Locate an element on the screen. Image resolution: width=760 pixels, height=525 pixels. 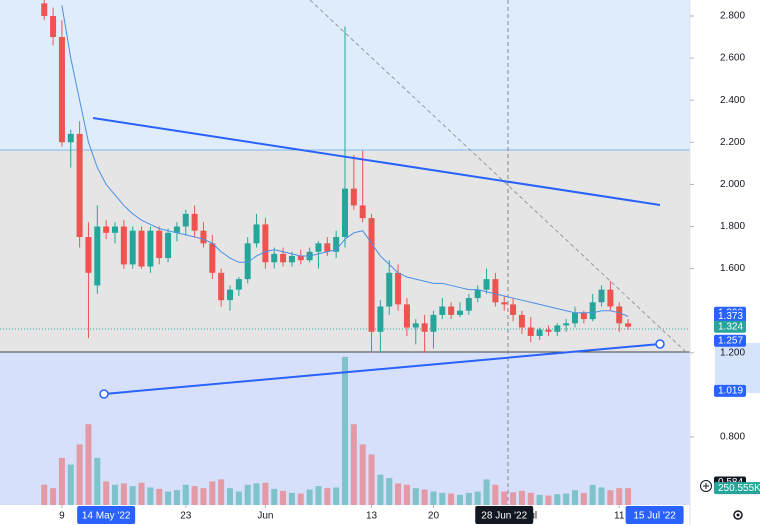
y-tick-label: 2.200 is located at coordinates (732, 142).